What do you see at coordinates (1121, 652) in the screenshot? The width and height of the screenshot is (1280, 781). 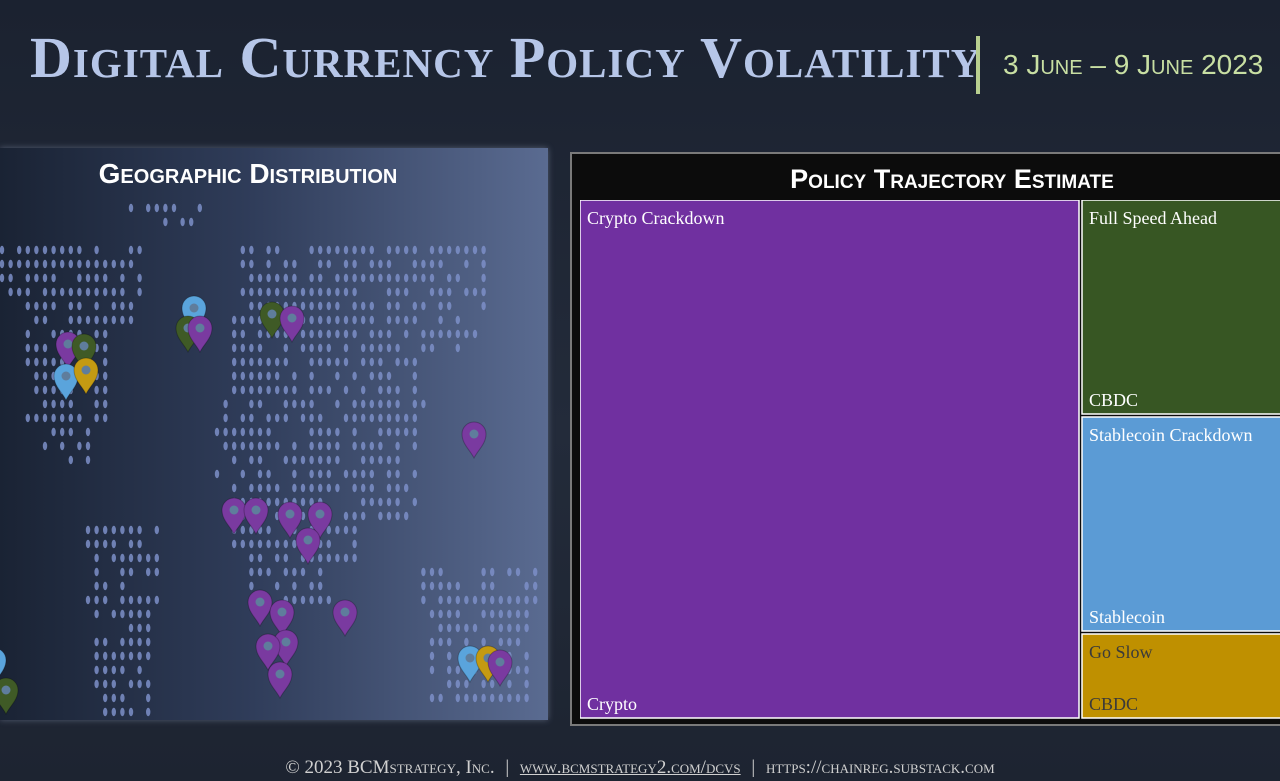 I see `treemap-label: Go Slow` at bounding box center [1121, 652].